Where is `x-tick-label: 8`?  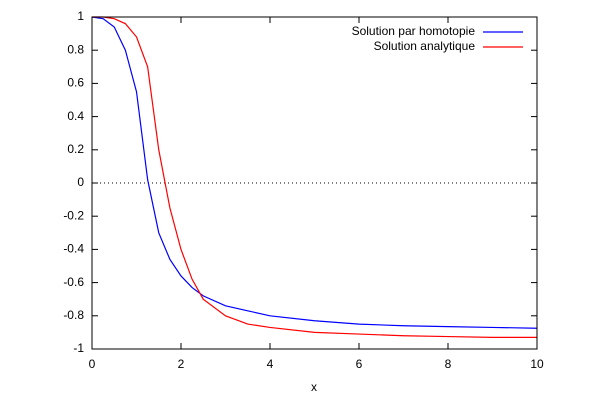
x-tick-label: 8 is located at coordinates (448, 364).